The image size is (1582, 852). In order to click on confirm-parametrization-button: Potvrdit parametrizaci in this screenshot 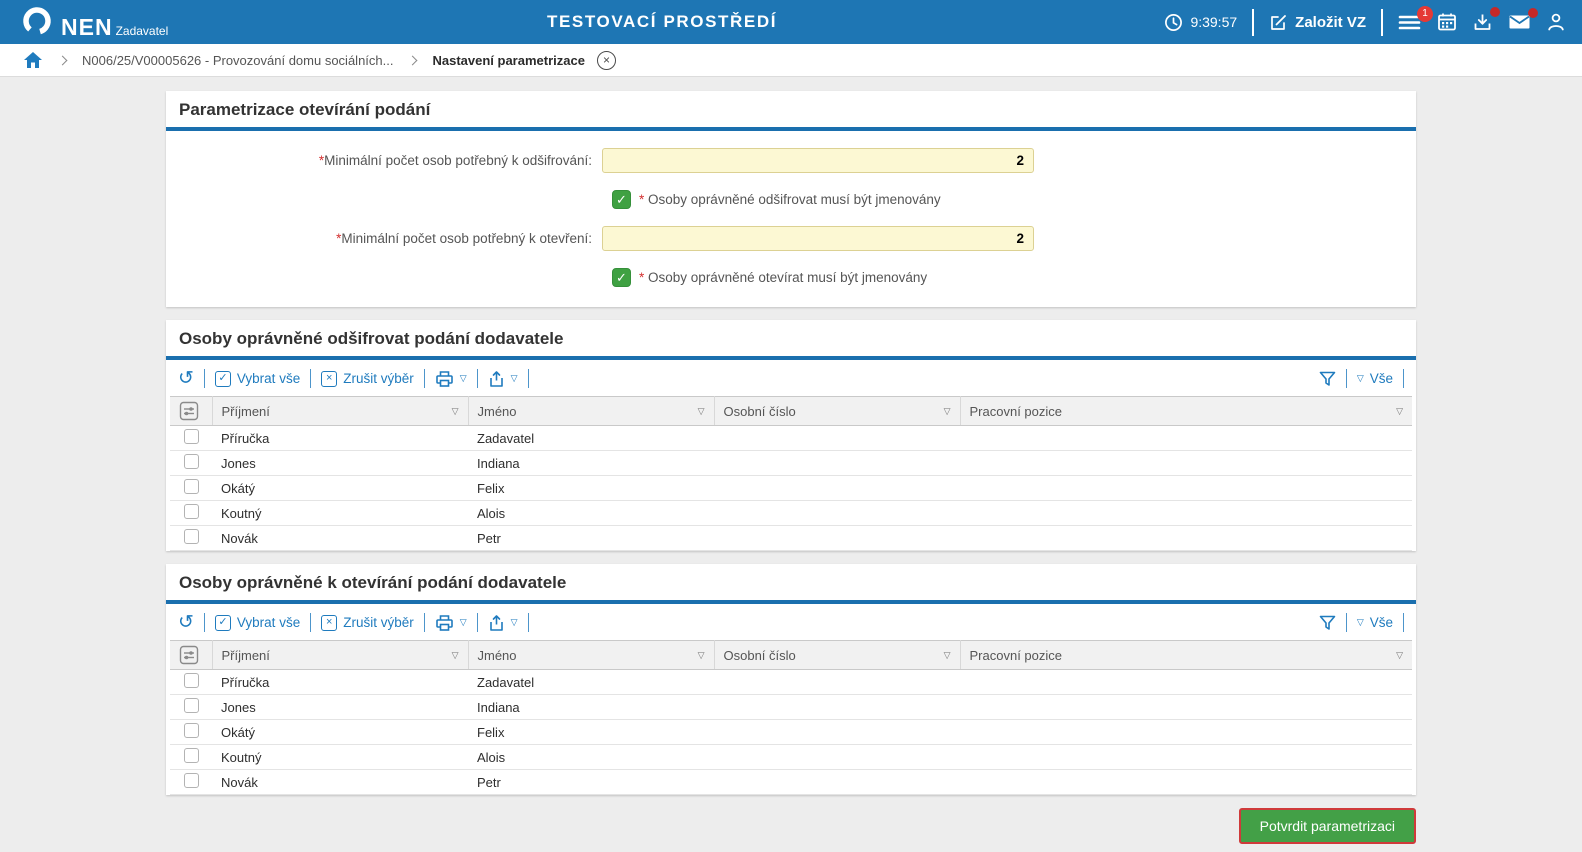, I will do `click(1327, 826)`.